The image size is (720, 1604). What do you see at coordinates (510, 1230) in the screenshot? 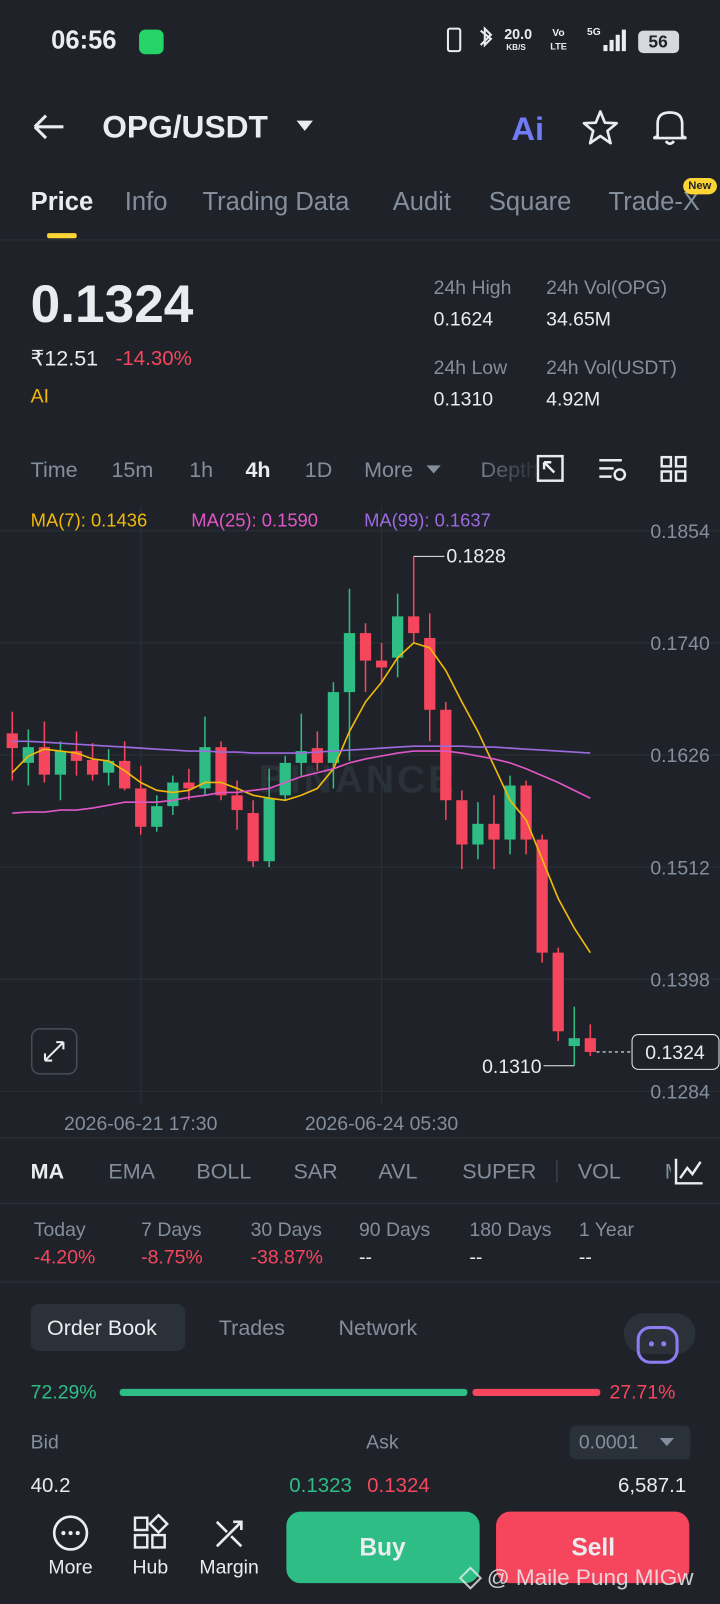
I see `perf-label: 180 Days` at bounding box center [510, 1230].